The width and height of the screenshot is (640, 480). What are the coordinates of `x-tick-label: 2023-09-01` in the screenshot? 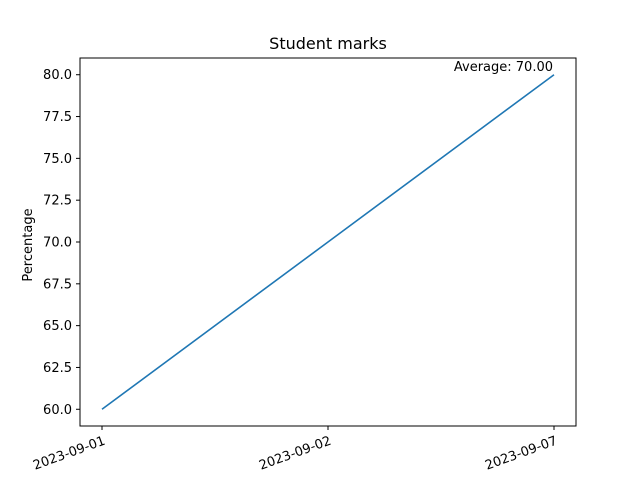 It's located at (69, 454).